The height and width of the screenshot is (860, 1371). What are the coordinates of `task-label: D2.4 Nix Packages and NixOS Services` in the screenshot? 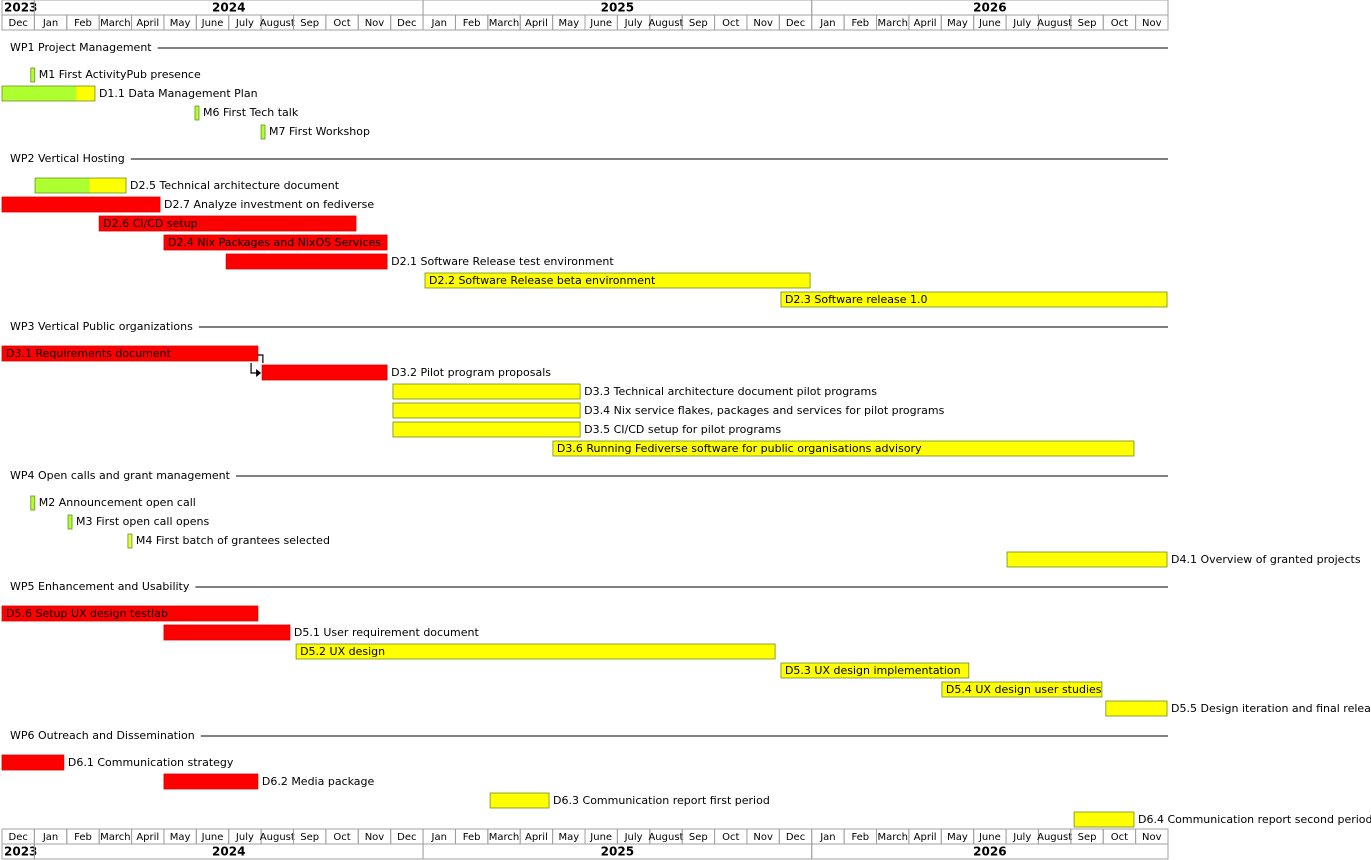 It's located at (274, 242).